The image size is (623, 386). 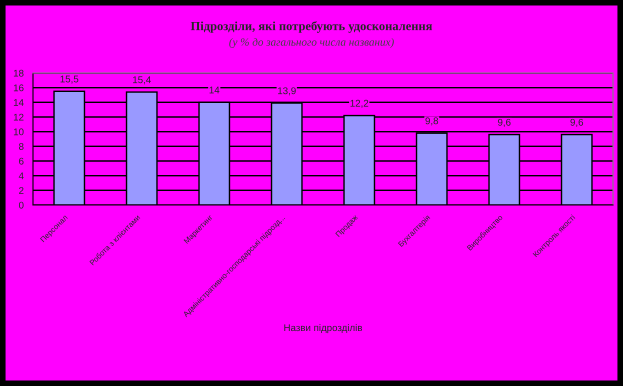 I want to click on data-label: 12,2, so click(x=359, y=104).